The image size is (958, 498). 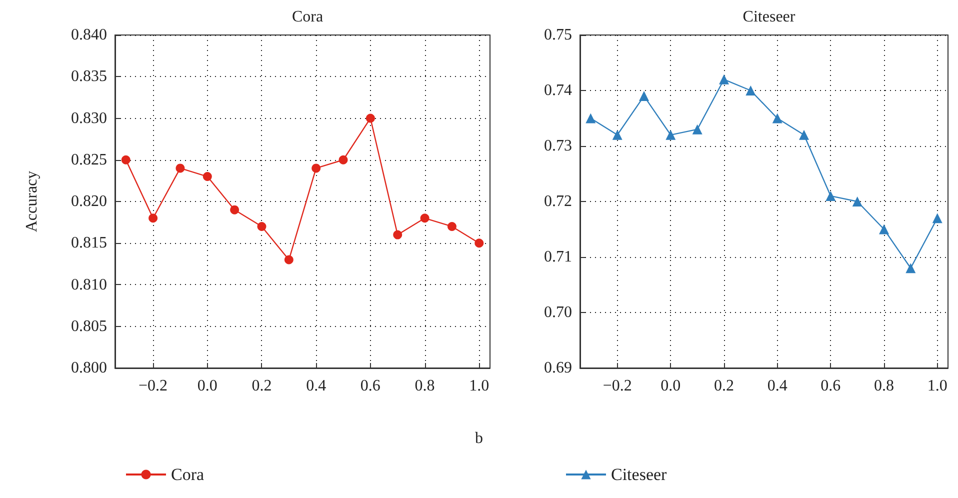 What do you see at coordinates (639, 474) in the screenshot?
I see `legend-label: Citeseer` at bounding box center [639, 474].